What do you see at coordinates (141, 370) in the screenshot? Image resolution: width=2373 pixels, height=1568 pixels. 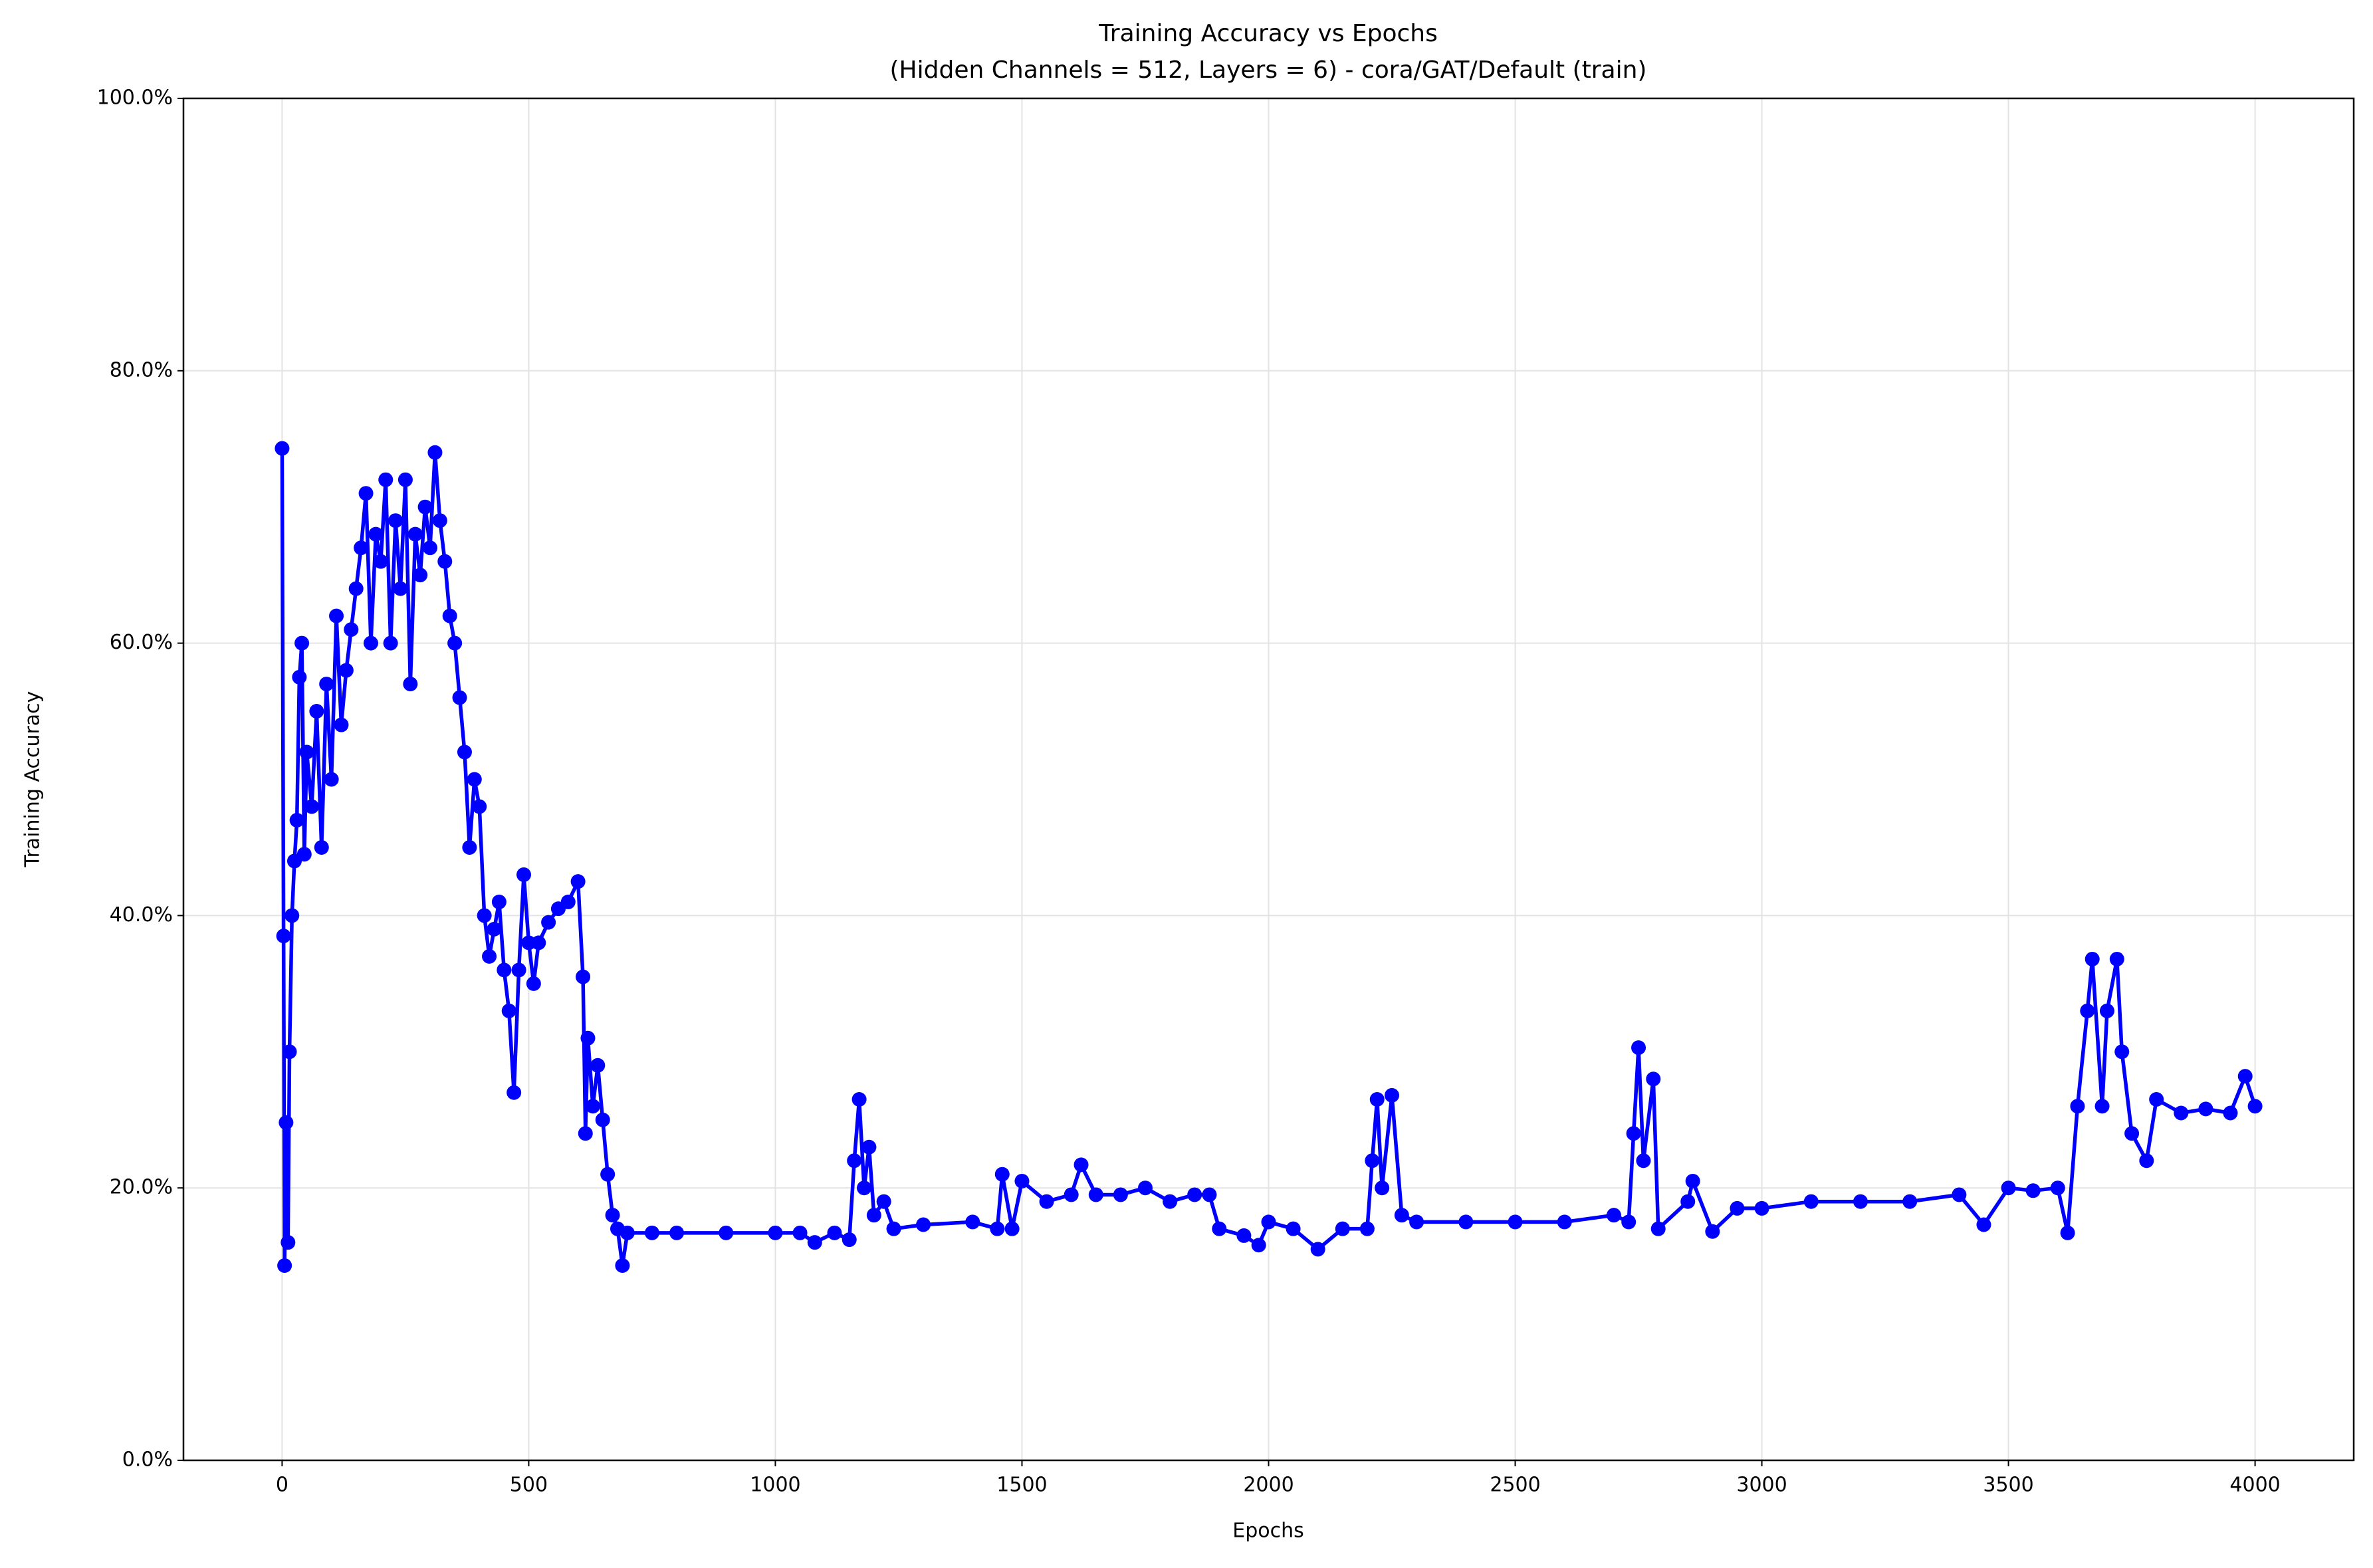 I see `y-tick-label: 80.0%` at bounding box center [141, 370].